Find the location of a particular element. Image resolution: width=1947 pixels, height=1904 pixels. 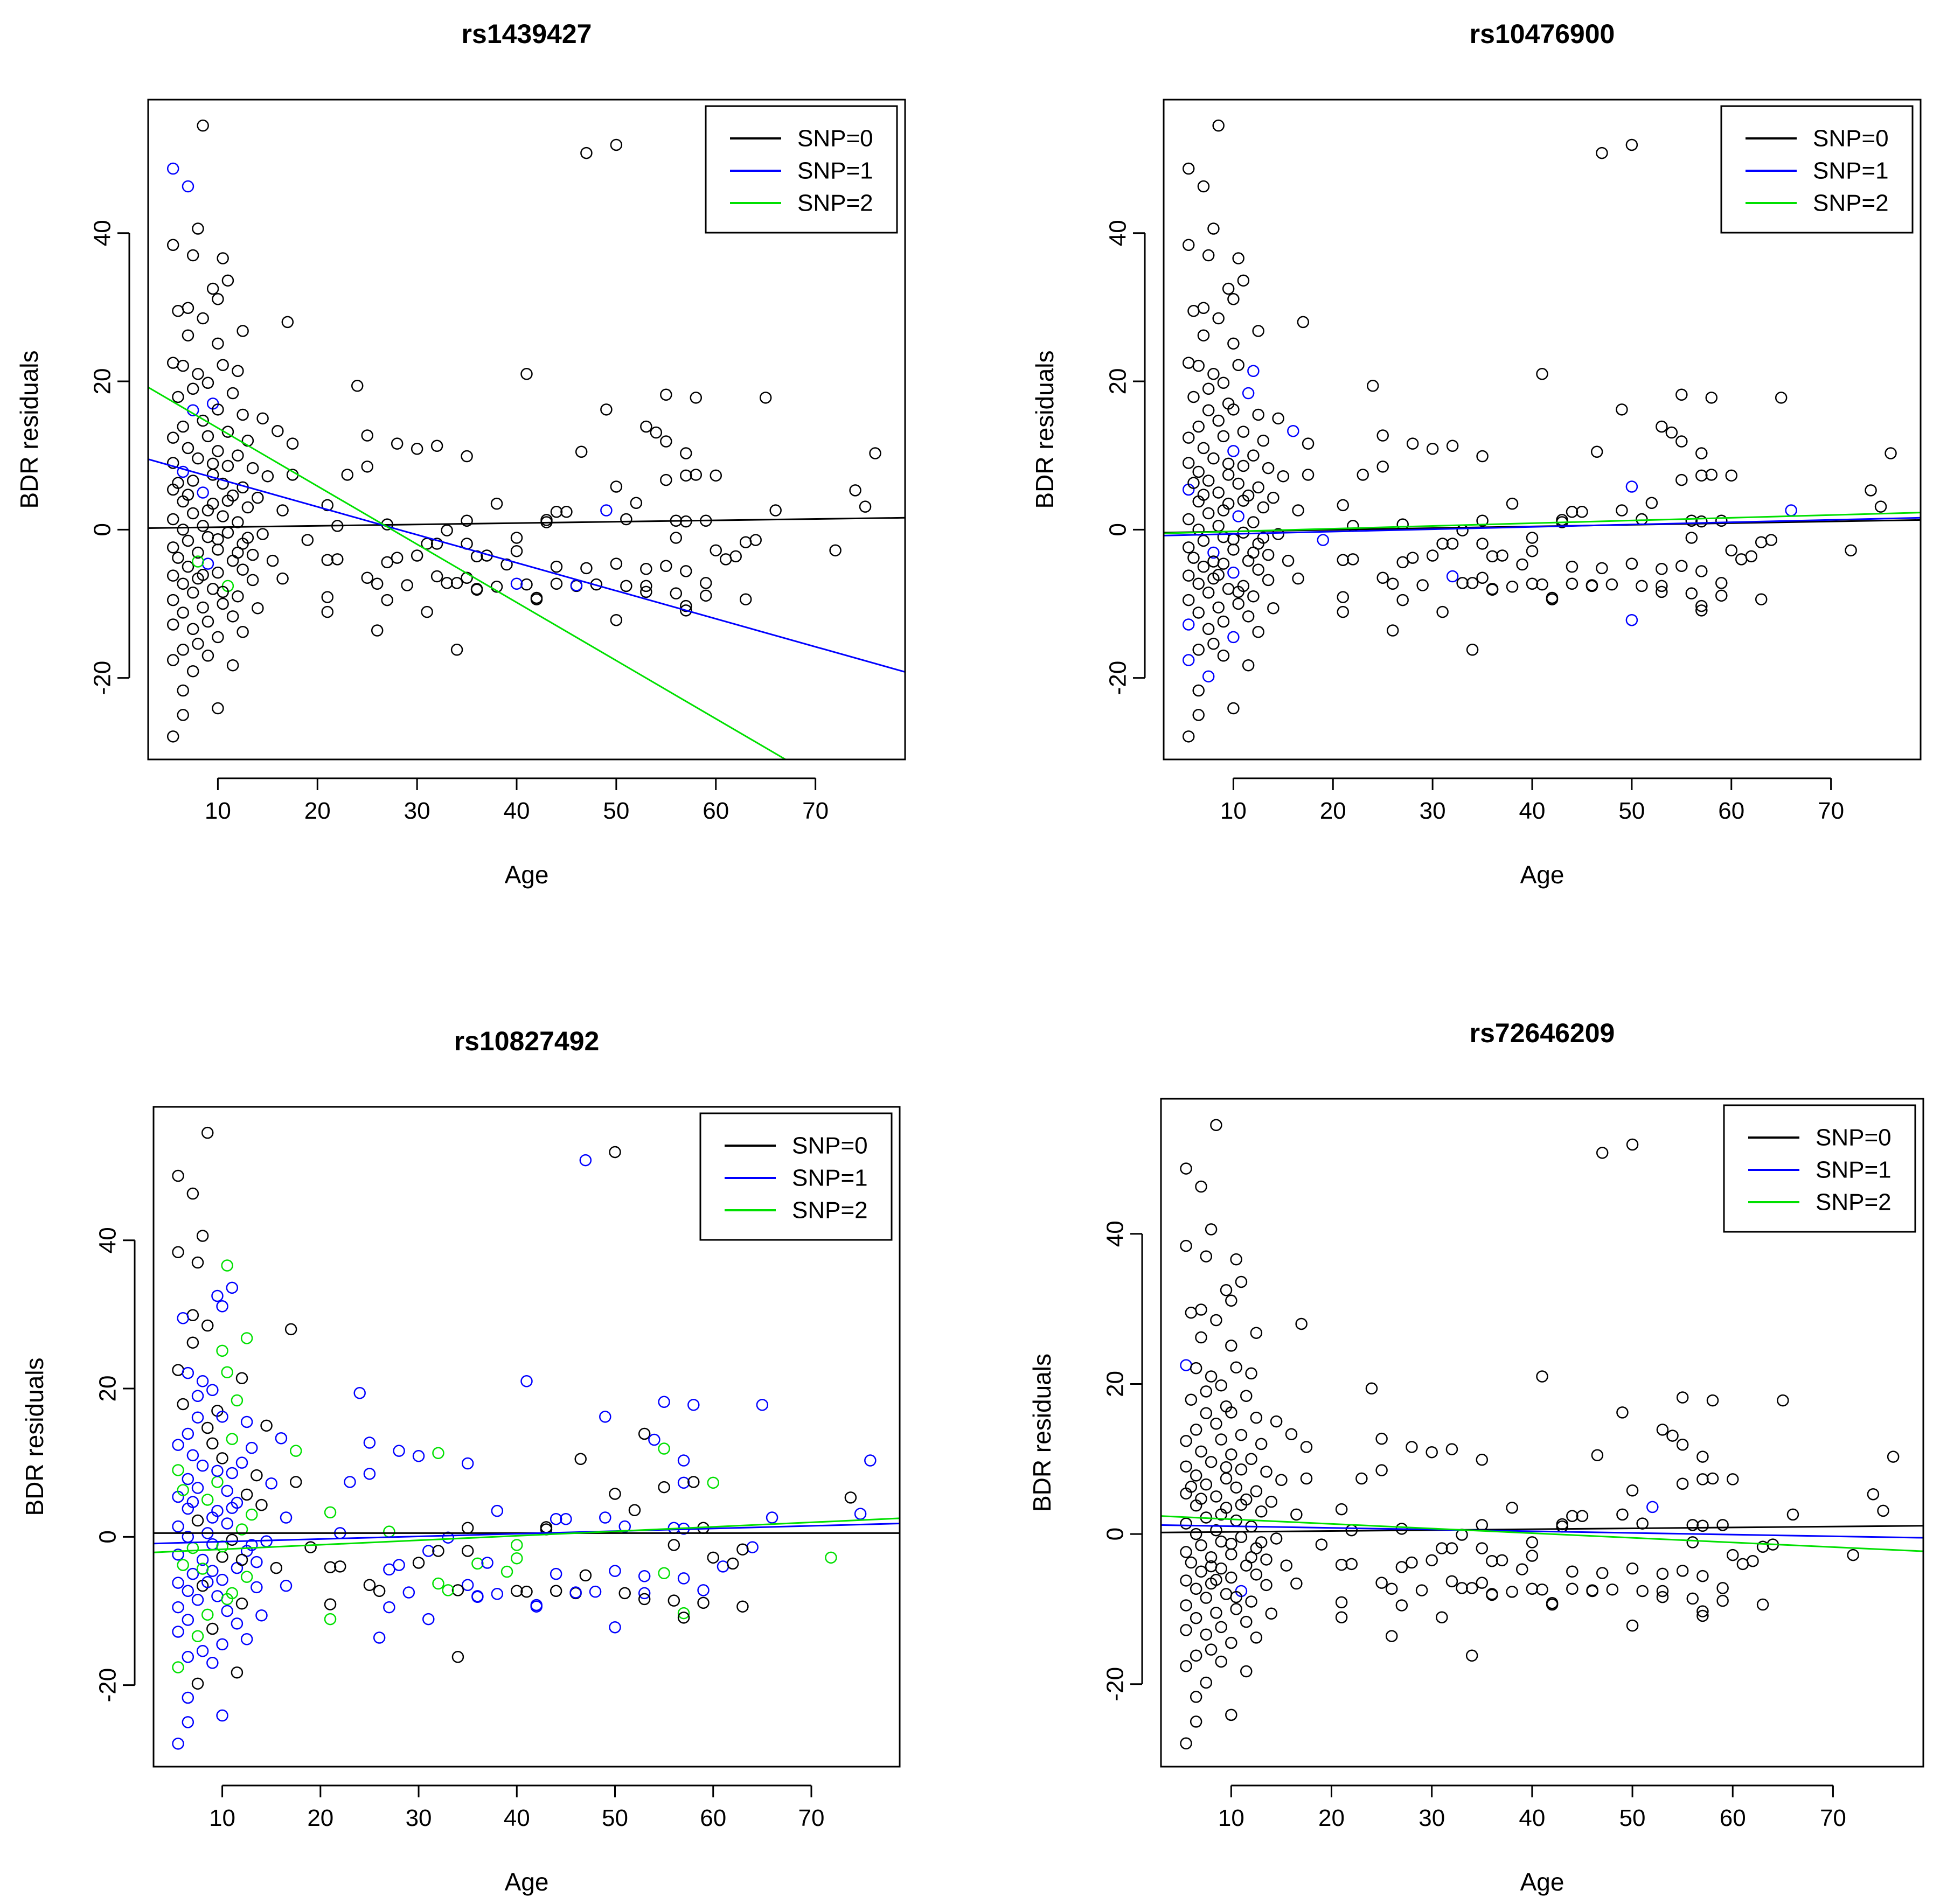

y-tick-label: 40 is located at coordinates (1115, 1234).